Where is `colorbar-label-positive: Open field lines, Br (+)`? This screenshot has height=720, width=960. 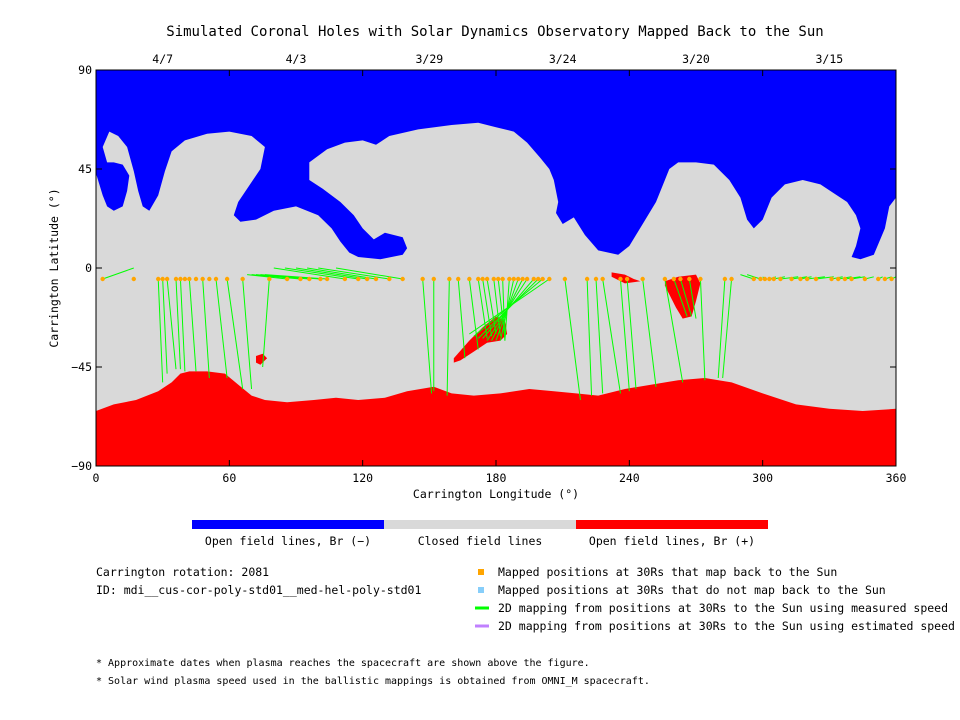 colorbar-label-positive: Open field lines, Br (+) is located at coordinates (672, 541).